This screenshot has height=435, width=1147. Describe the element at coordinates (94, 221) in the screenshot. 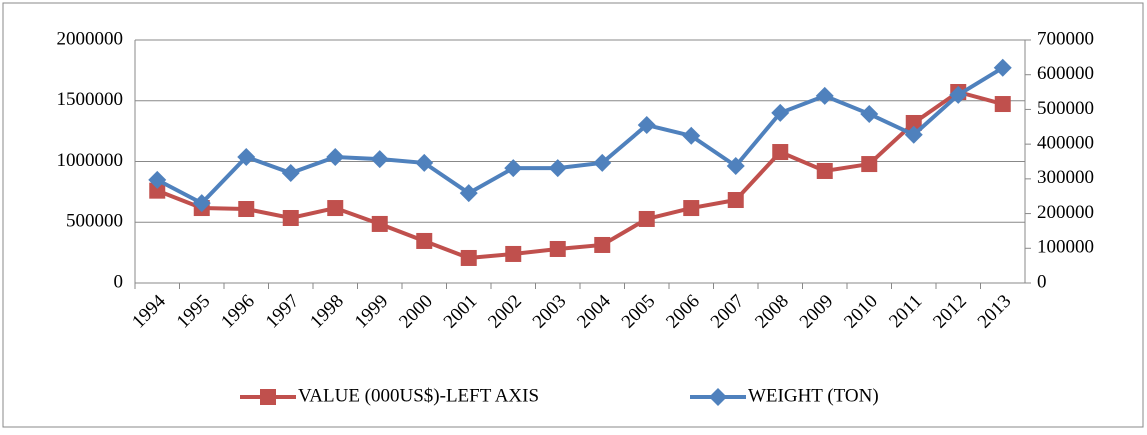

I see `y-tick-label: 500000` at that location.